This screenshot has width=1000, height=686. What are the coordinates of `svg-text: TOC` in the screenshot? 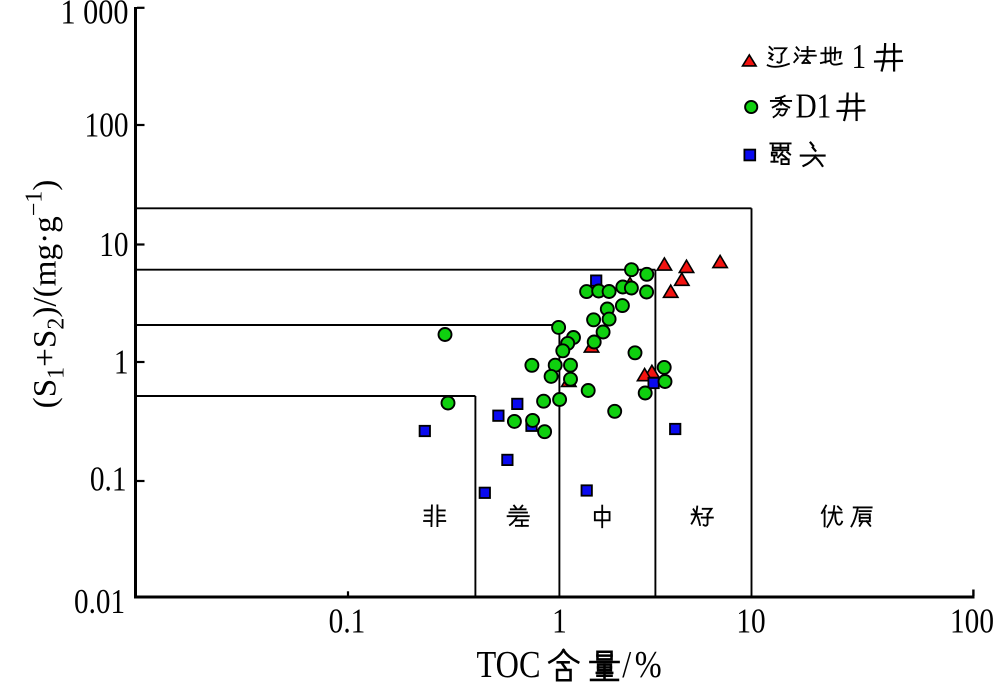 It's located at (509, 665).